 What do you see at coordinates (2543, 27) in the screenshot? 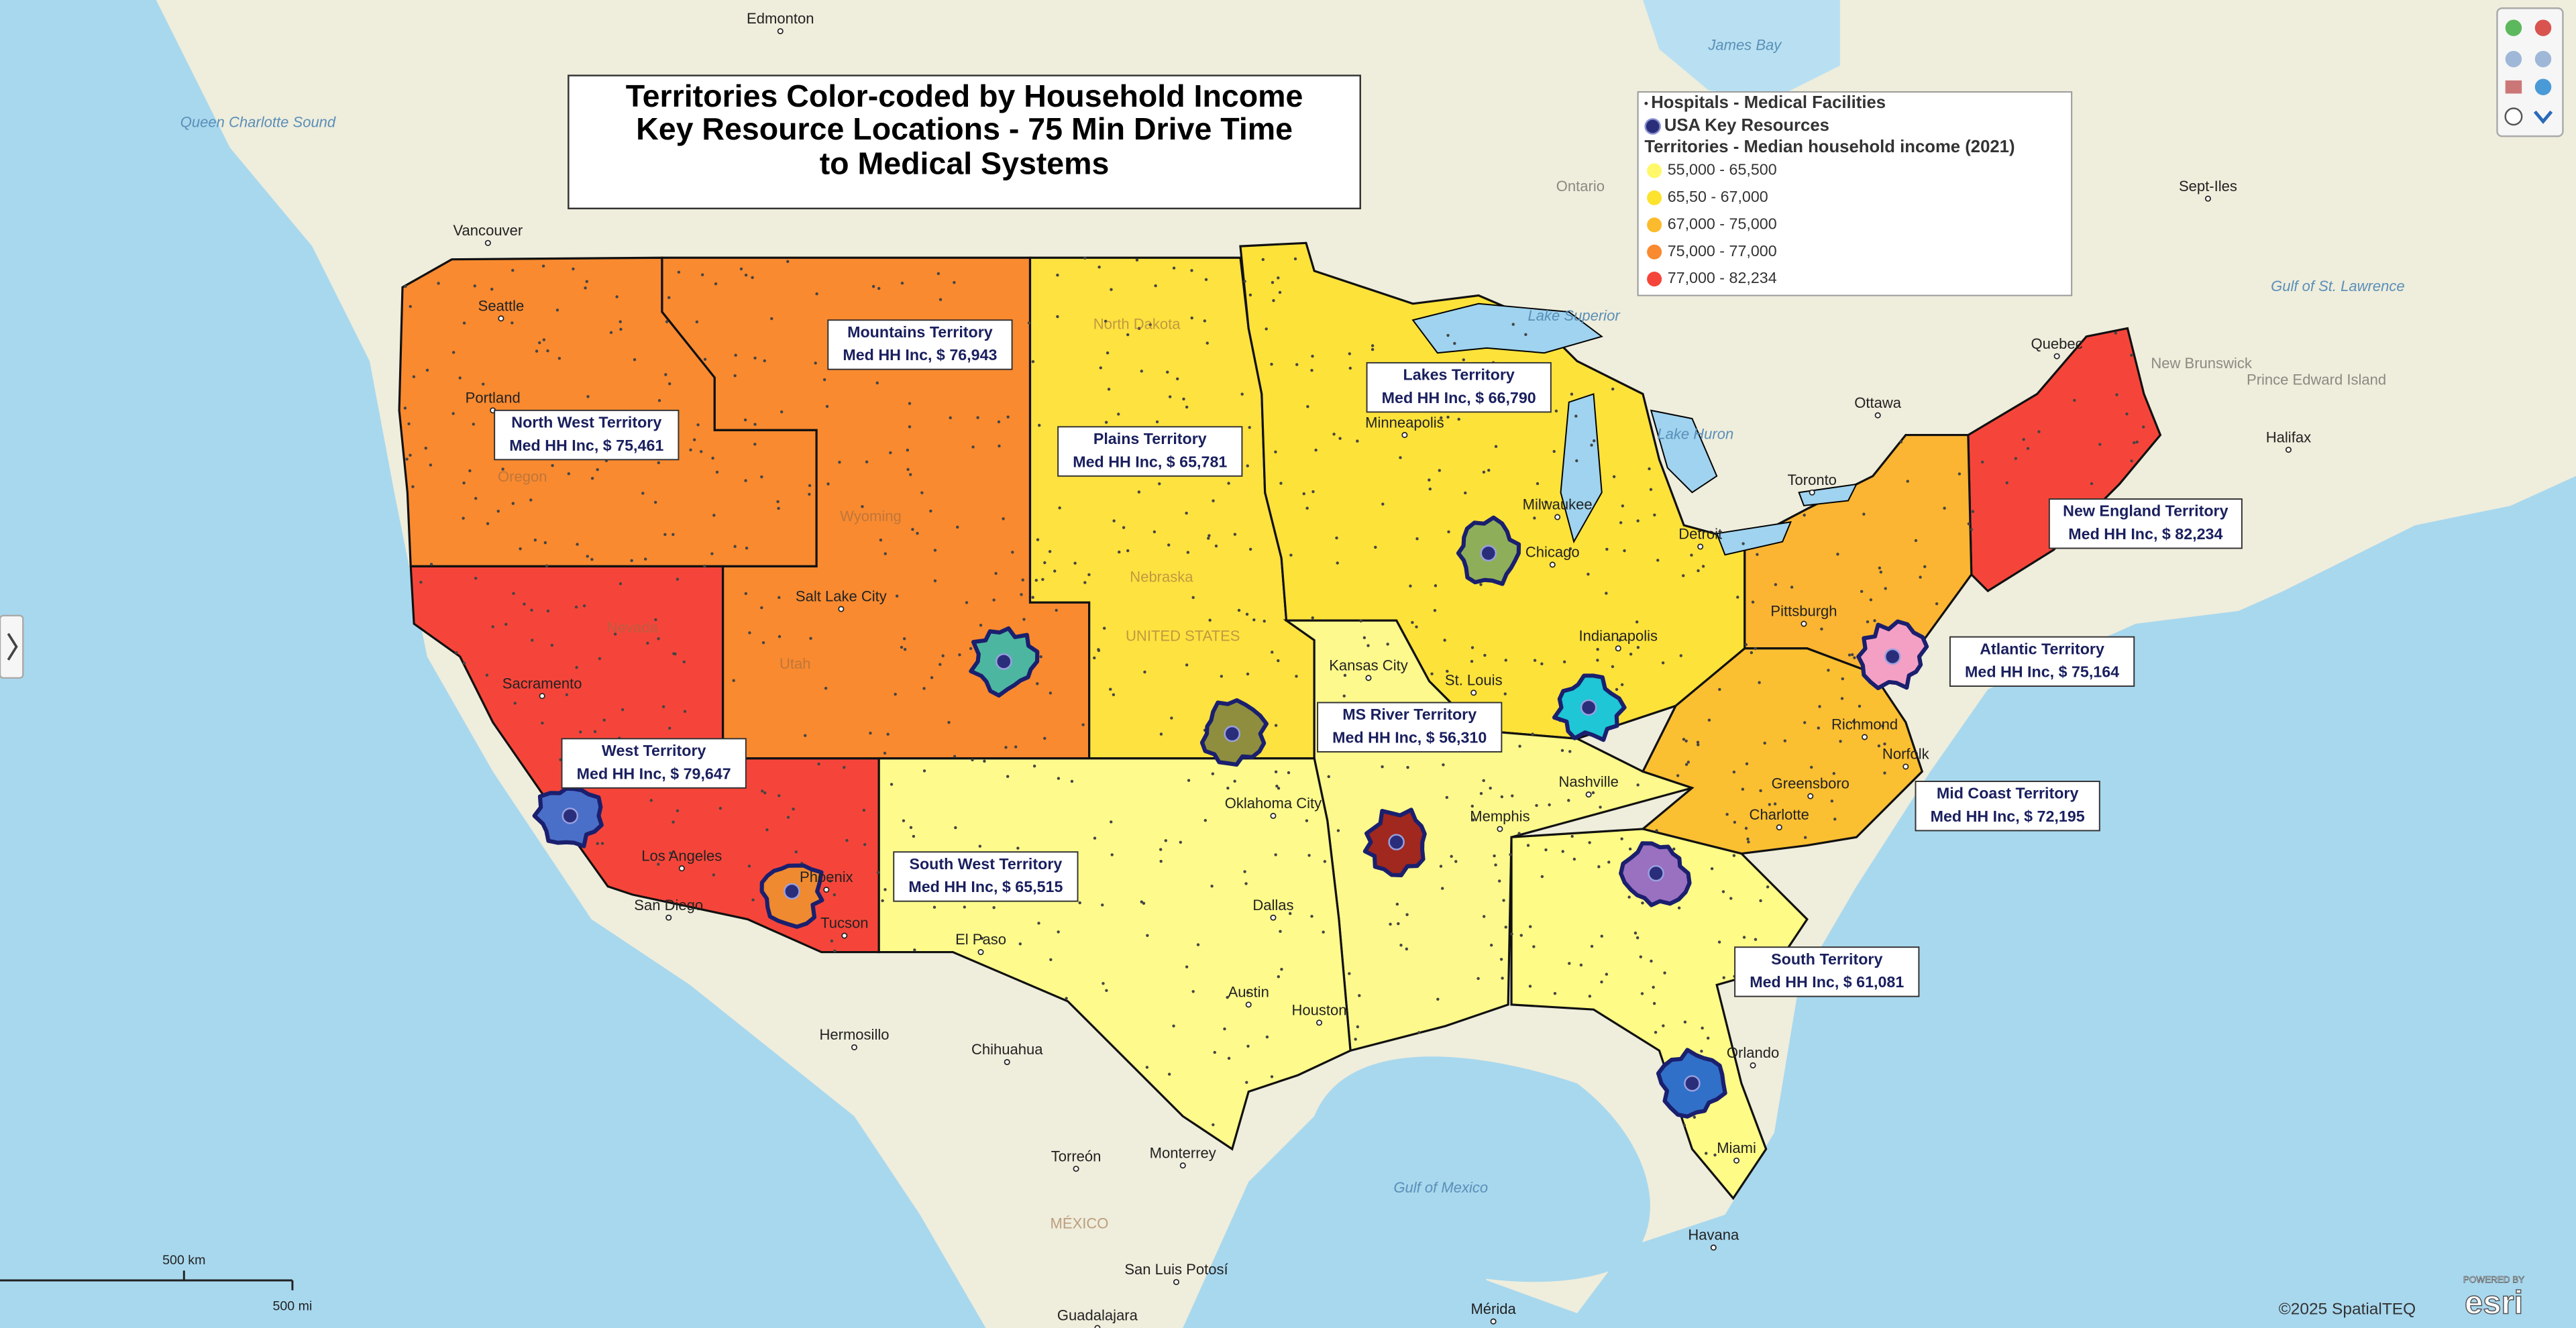
I see `zoom-out` at bounding box center [2543, 27].